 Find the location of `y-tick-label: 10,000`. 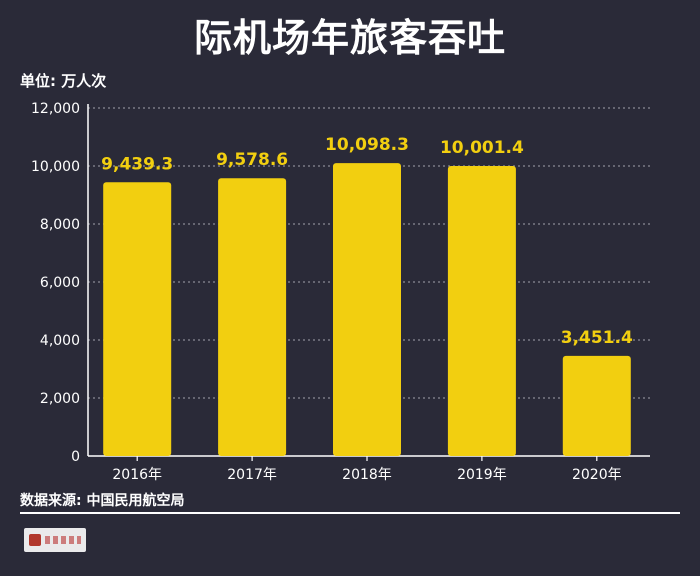

y-tick-label: 10,000 is located at coordinates (55, 167).